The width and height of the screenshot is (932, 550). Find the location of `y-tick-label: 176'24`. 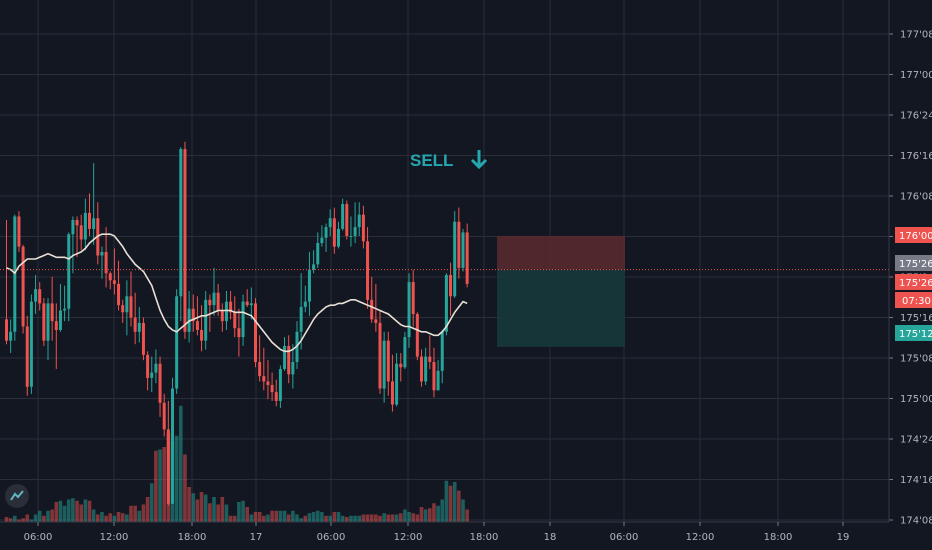

y-tick-label: 176'24 is located at coordinates (916, 116).